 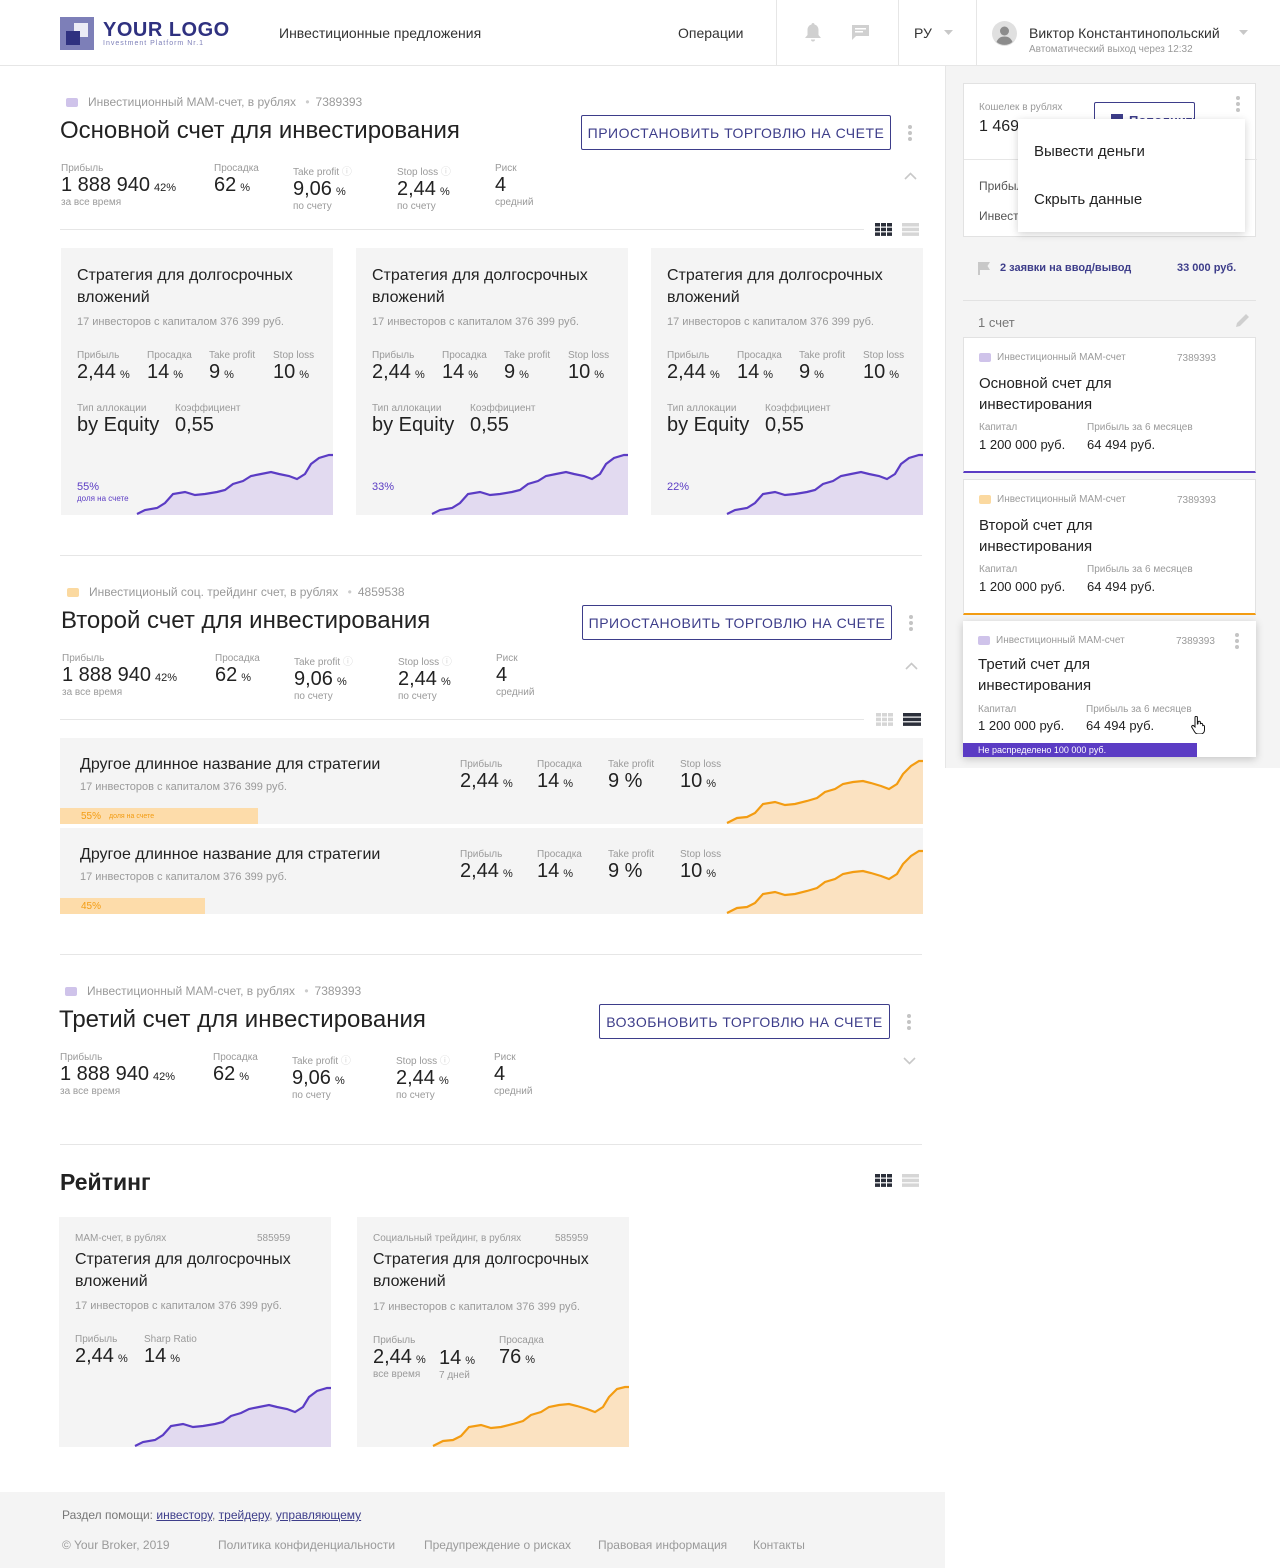 What do you see at coordinates (1021, 107) in the screenshot?
I see `wallet-label: Кошелек в рублях` at bounding box center [1021, 107].